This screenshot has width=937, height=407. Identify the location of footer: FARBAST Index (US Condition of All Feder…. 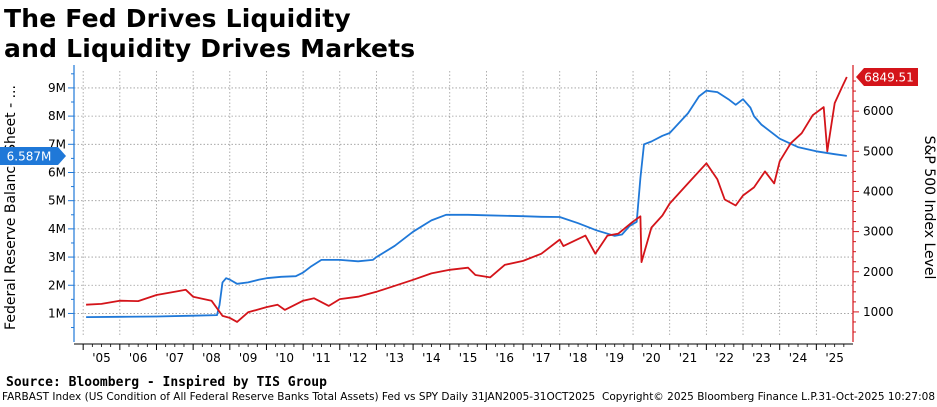
(468, 398).